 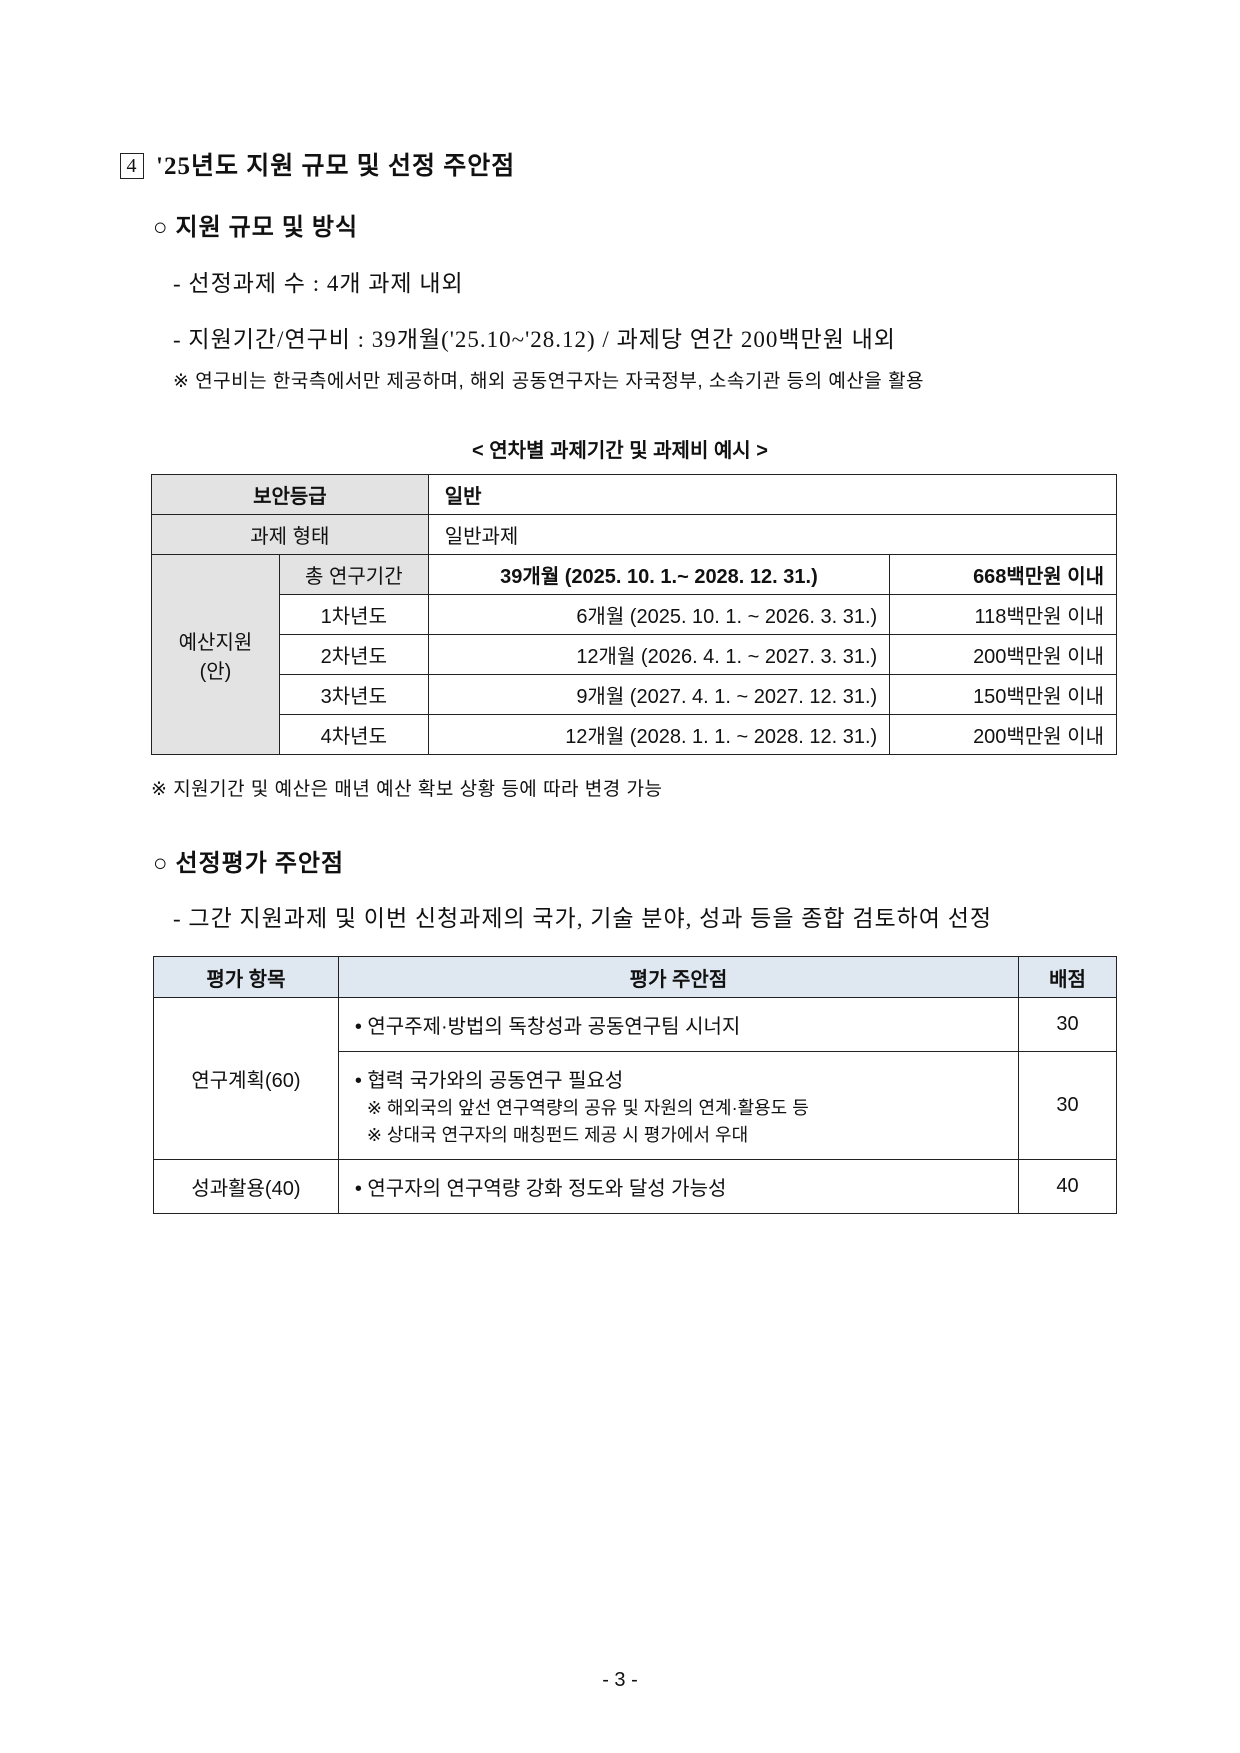 What do you see at coordinates (353, 694) in the screenshot?
I see `year-cell: 3차년도` at bounding box center [353, 694].